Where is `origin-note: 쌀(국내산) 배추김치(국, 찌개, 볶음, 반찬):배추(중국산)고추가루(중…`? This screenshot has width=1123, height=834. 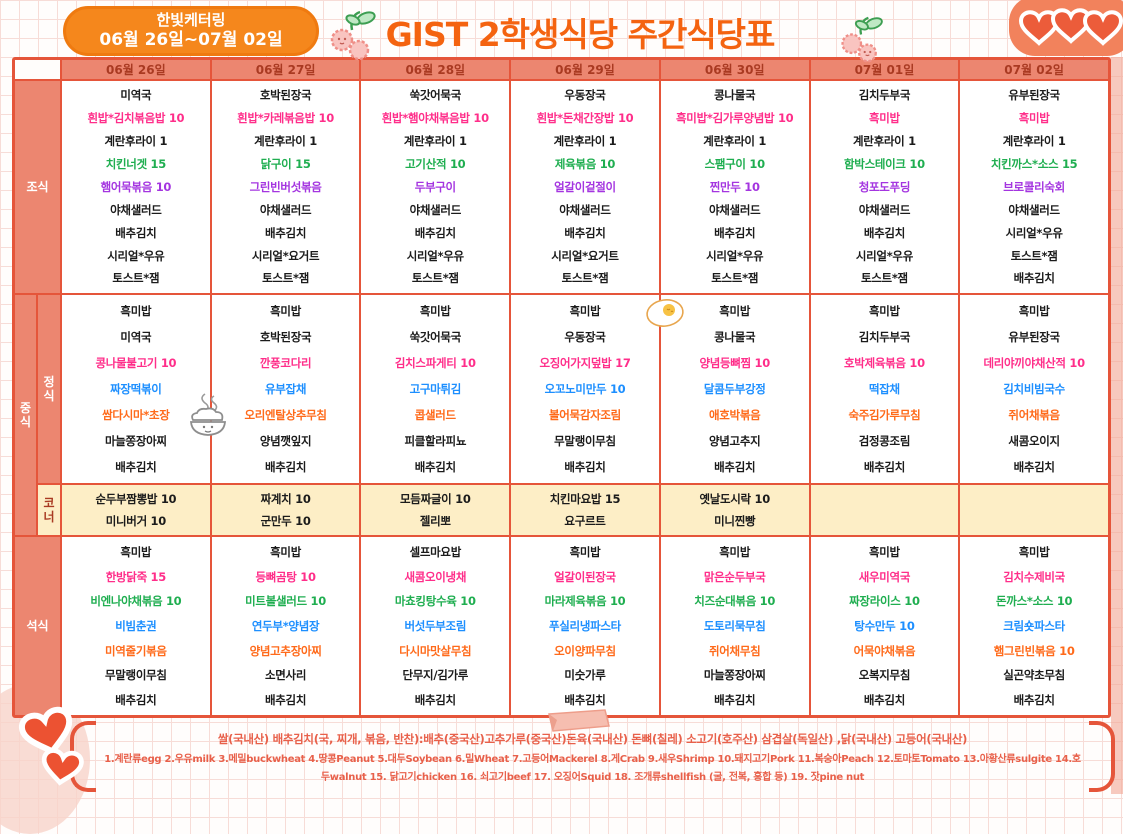
origin-note: 쌀(국내산) 배추김치(국, 찌개, 볶음, 반찬):배추(중국산)고추가루(중… is located at coordinates (592, 738).